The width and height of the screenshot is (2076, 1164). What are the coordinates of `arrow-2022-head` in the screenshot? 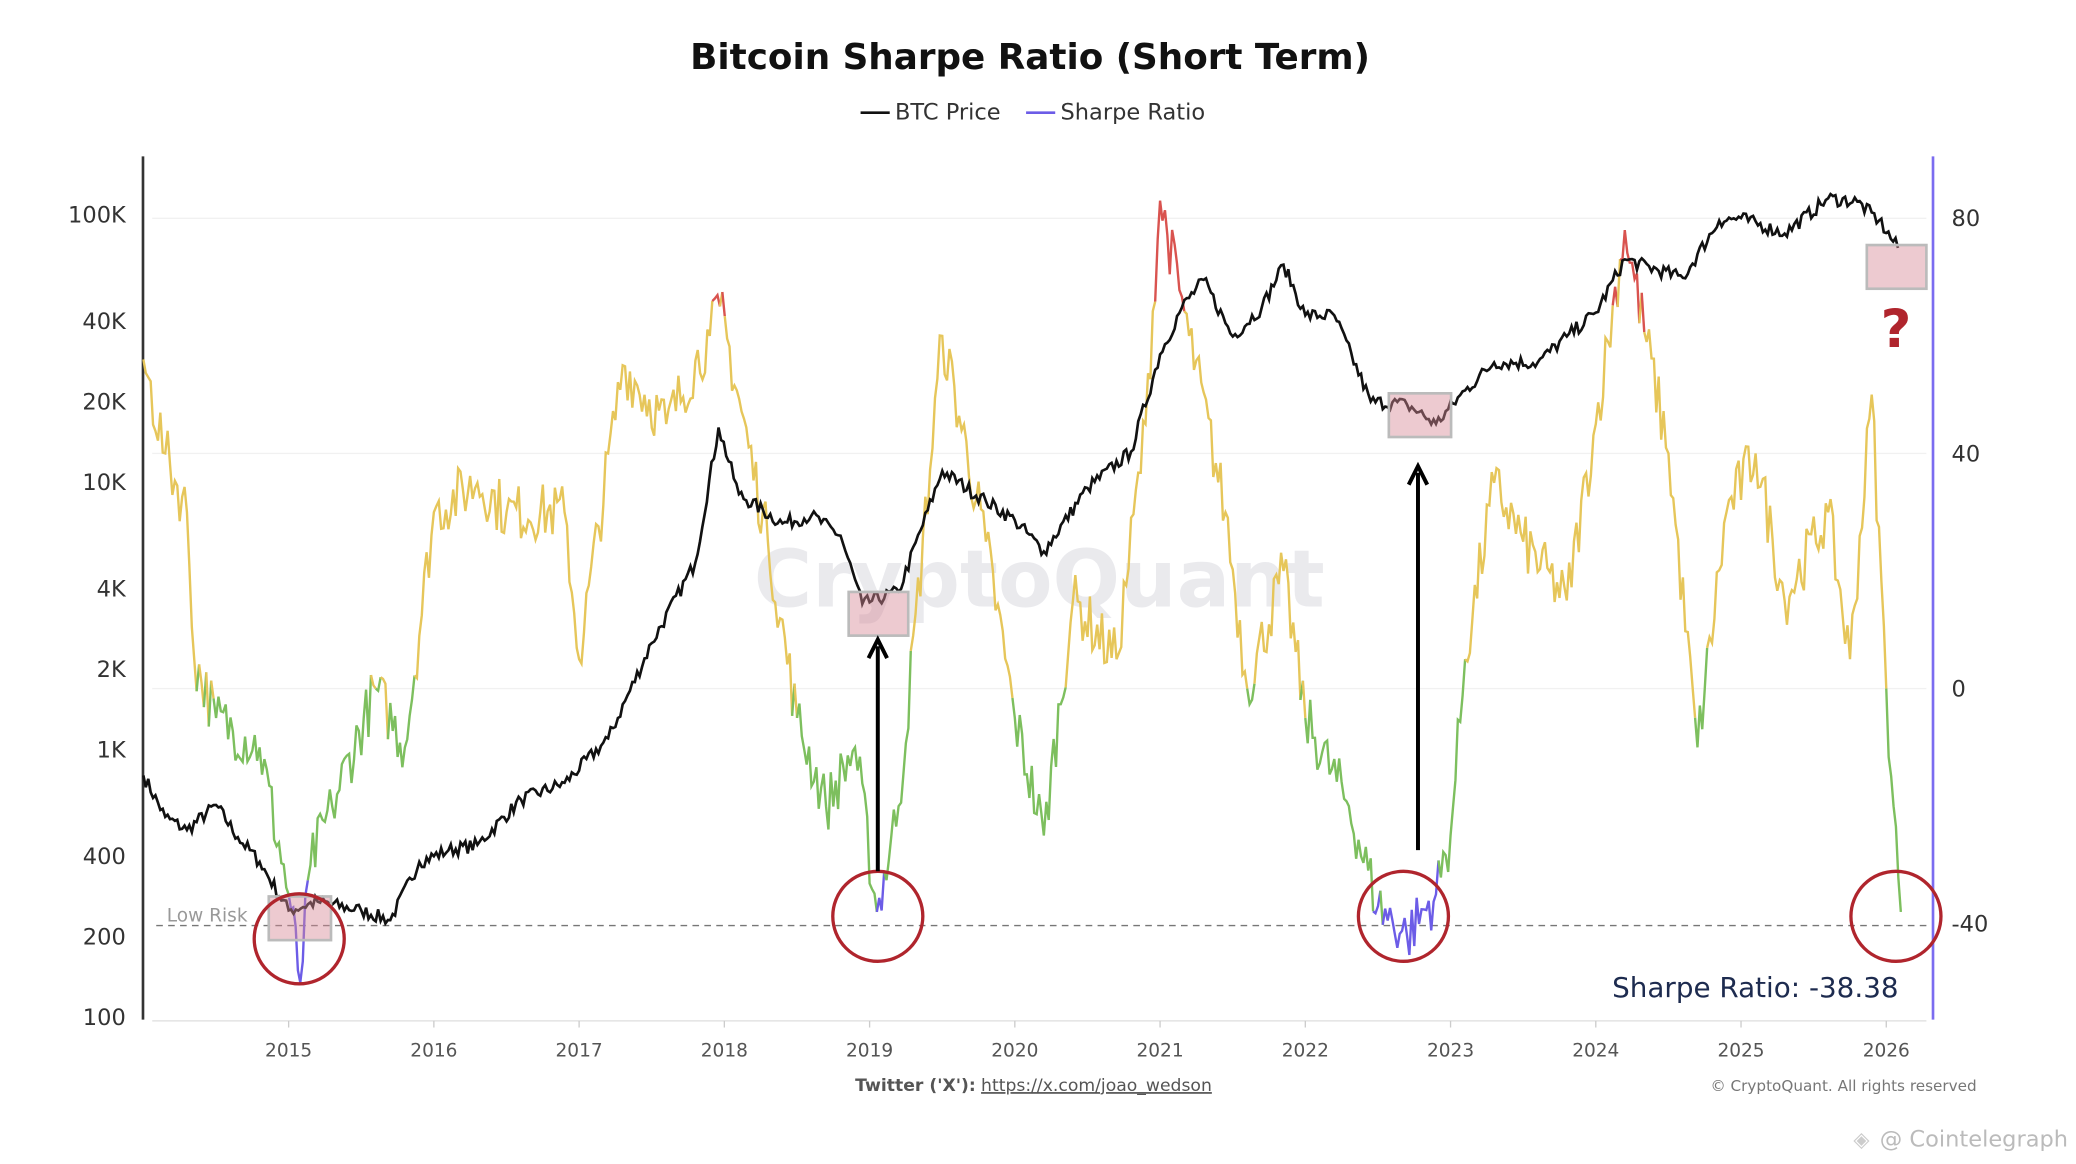 It's located at (1418, 473).